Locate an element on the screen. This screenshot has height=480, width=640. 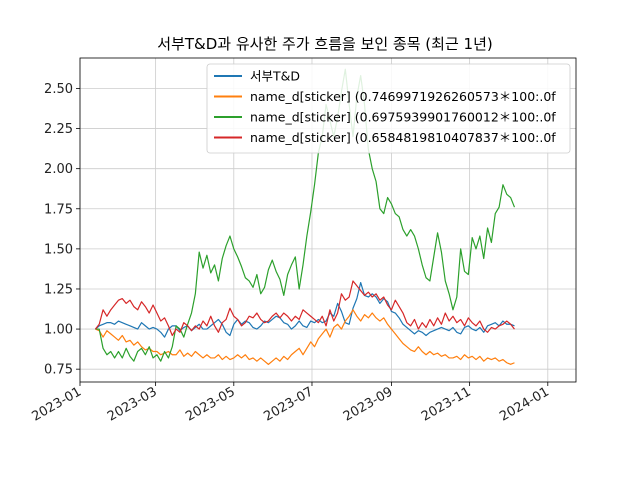
y-tick-label: 1.00 is located at coordinates (58, 330).